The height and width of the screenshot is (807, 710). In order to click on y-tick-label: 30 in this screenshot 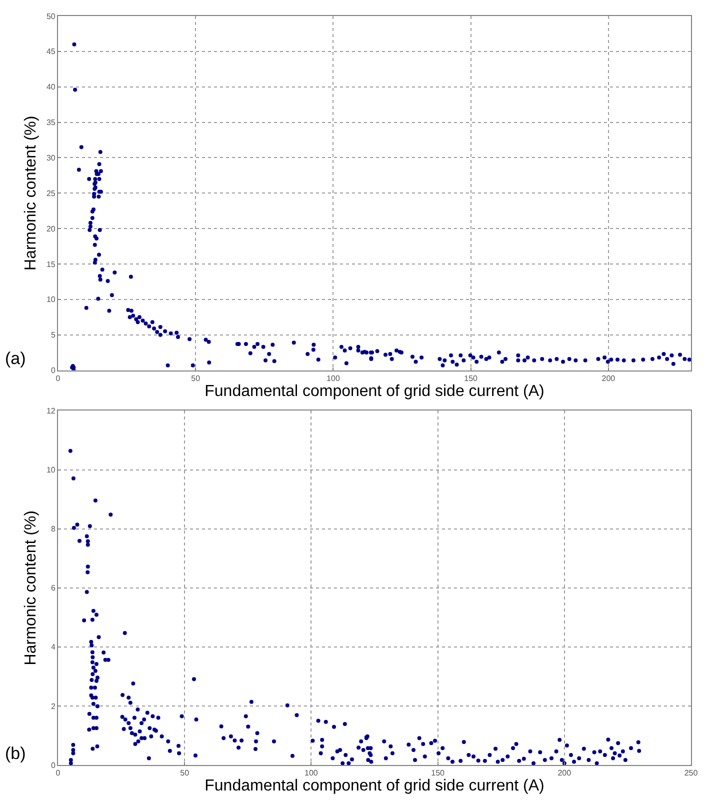, I will do `click(51, 158)`.